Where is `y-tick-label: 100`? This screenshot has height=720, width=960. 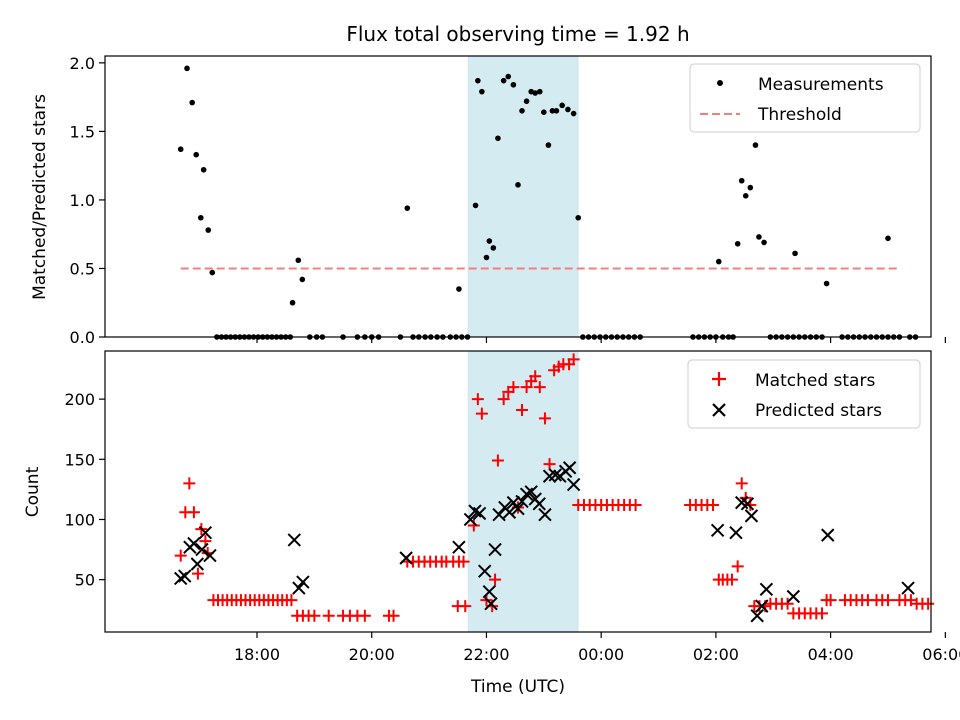
y-tick-label: 100 is located at coordinates (79, 519).